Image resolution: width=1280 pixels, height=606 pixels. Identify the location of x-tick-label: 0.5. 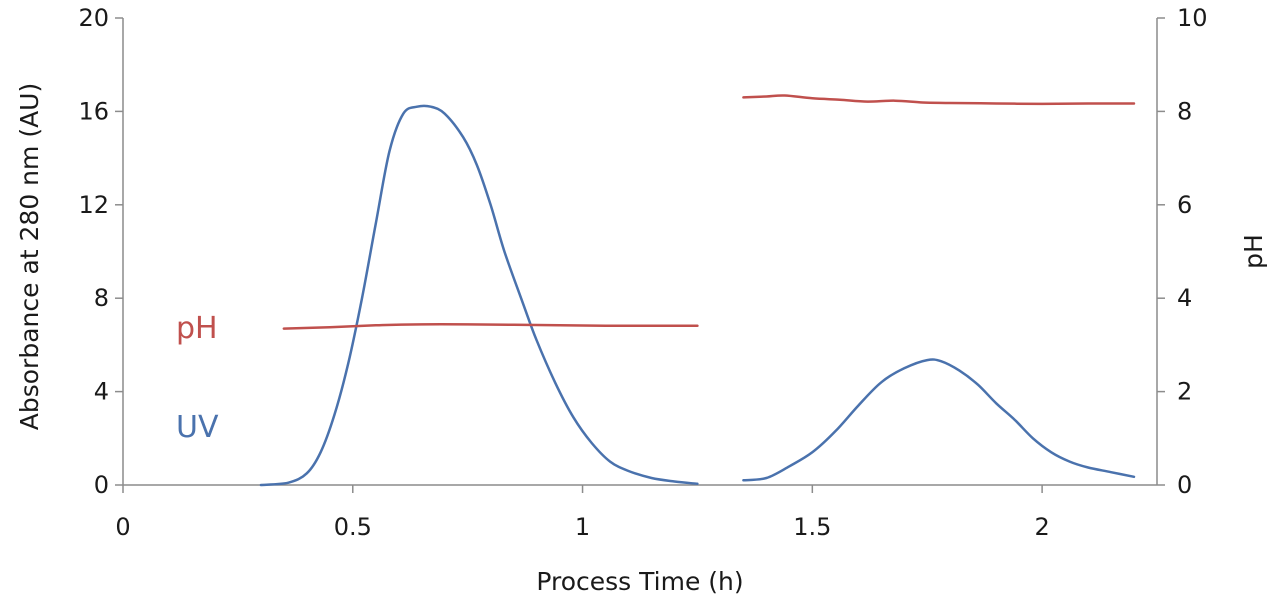
(353, 527).